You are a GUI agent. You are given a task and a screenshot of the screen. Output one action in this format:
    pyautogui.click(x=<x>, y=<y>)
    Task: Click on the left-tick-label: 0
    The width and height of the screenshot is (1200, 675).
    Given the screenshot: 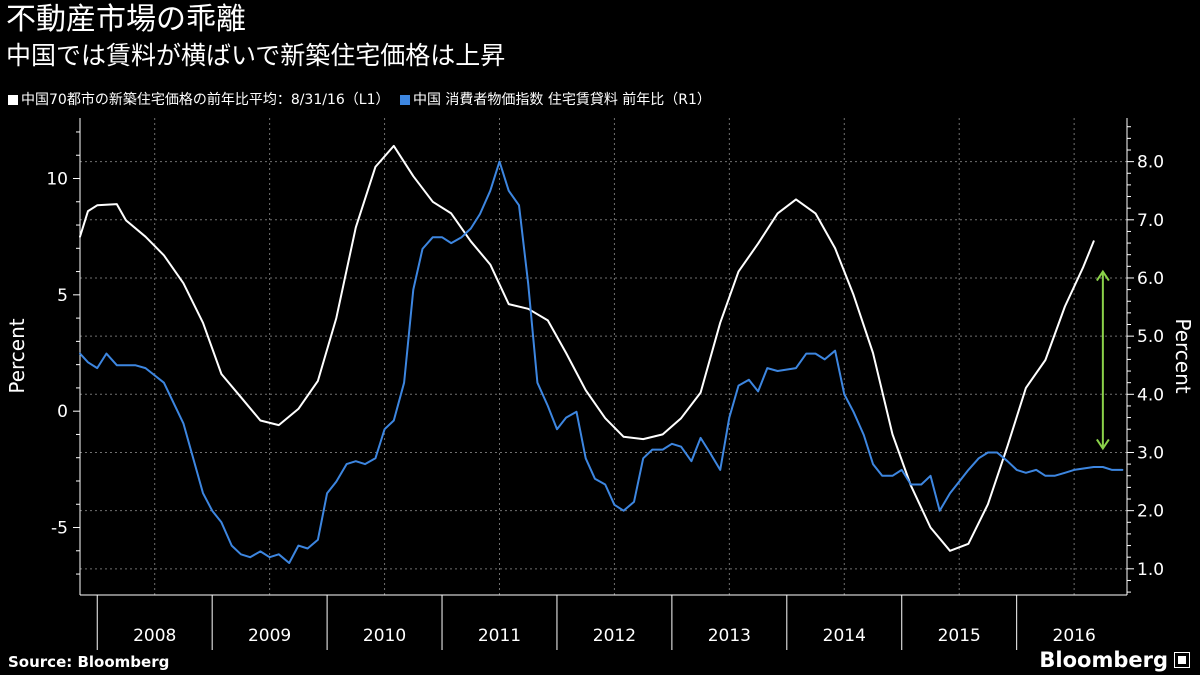 What is the action you would take?
    pyautogui.click(x=62, y=412)
    